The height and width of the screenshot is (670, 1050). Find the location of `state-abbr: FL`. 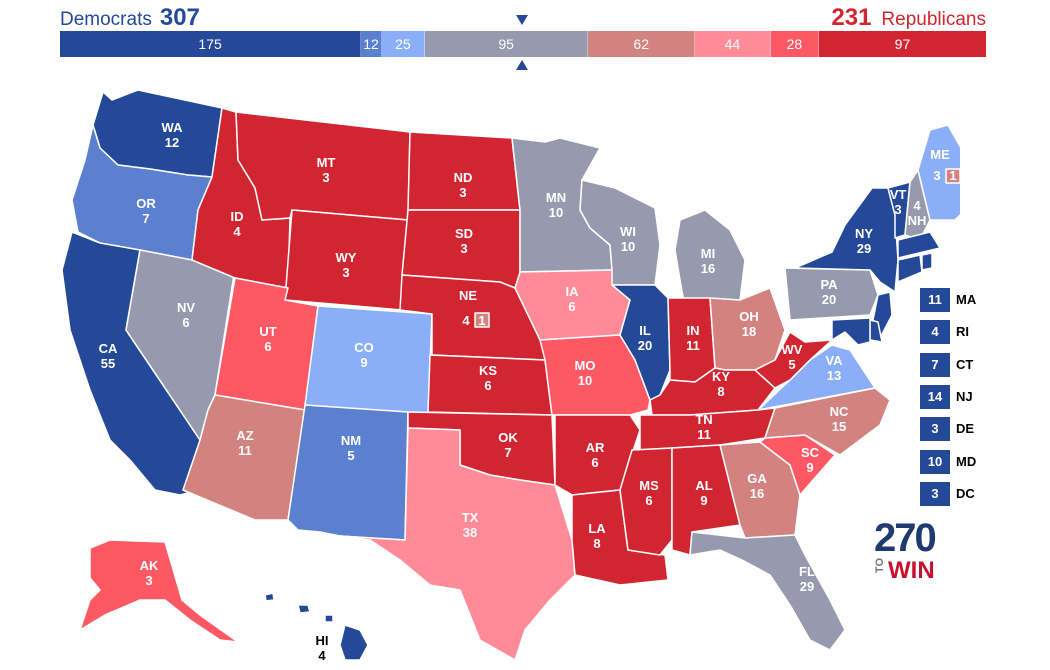

state-abbr: FL is located at coordinates (807, 571).